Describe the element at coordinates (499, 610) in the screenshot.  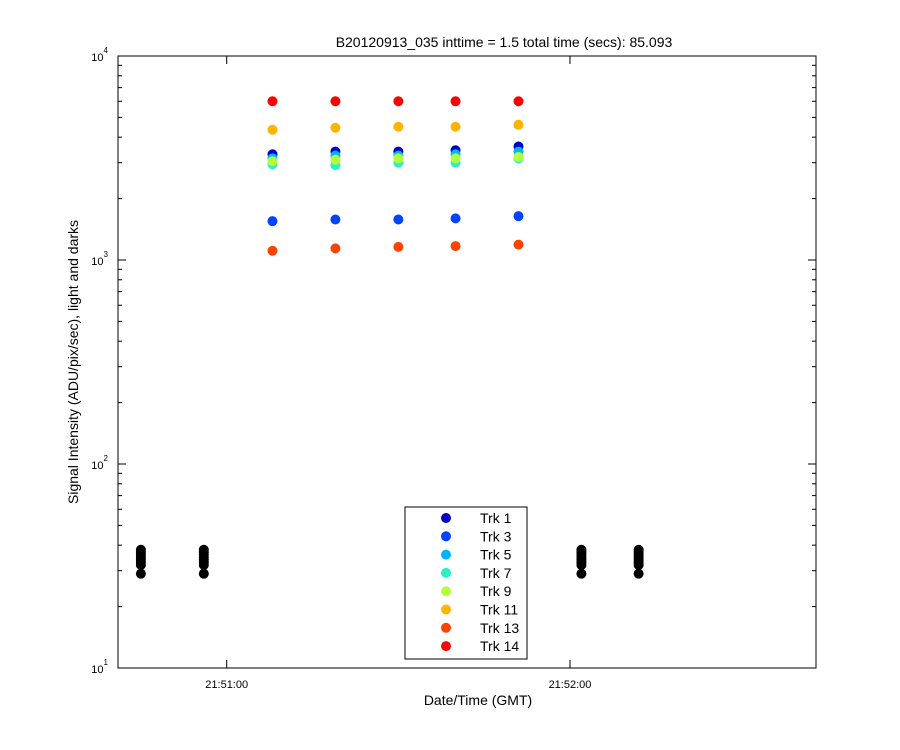
I see `legend-label: Trk 11` at that location.